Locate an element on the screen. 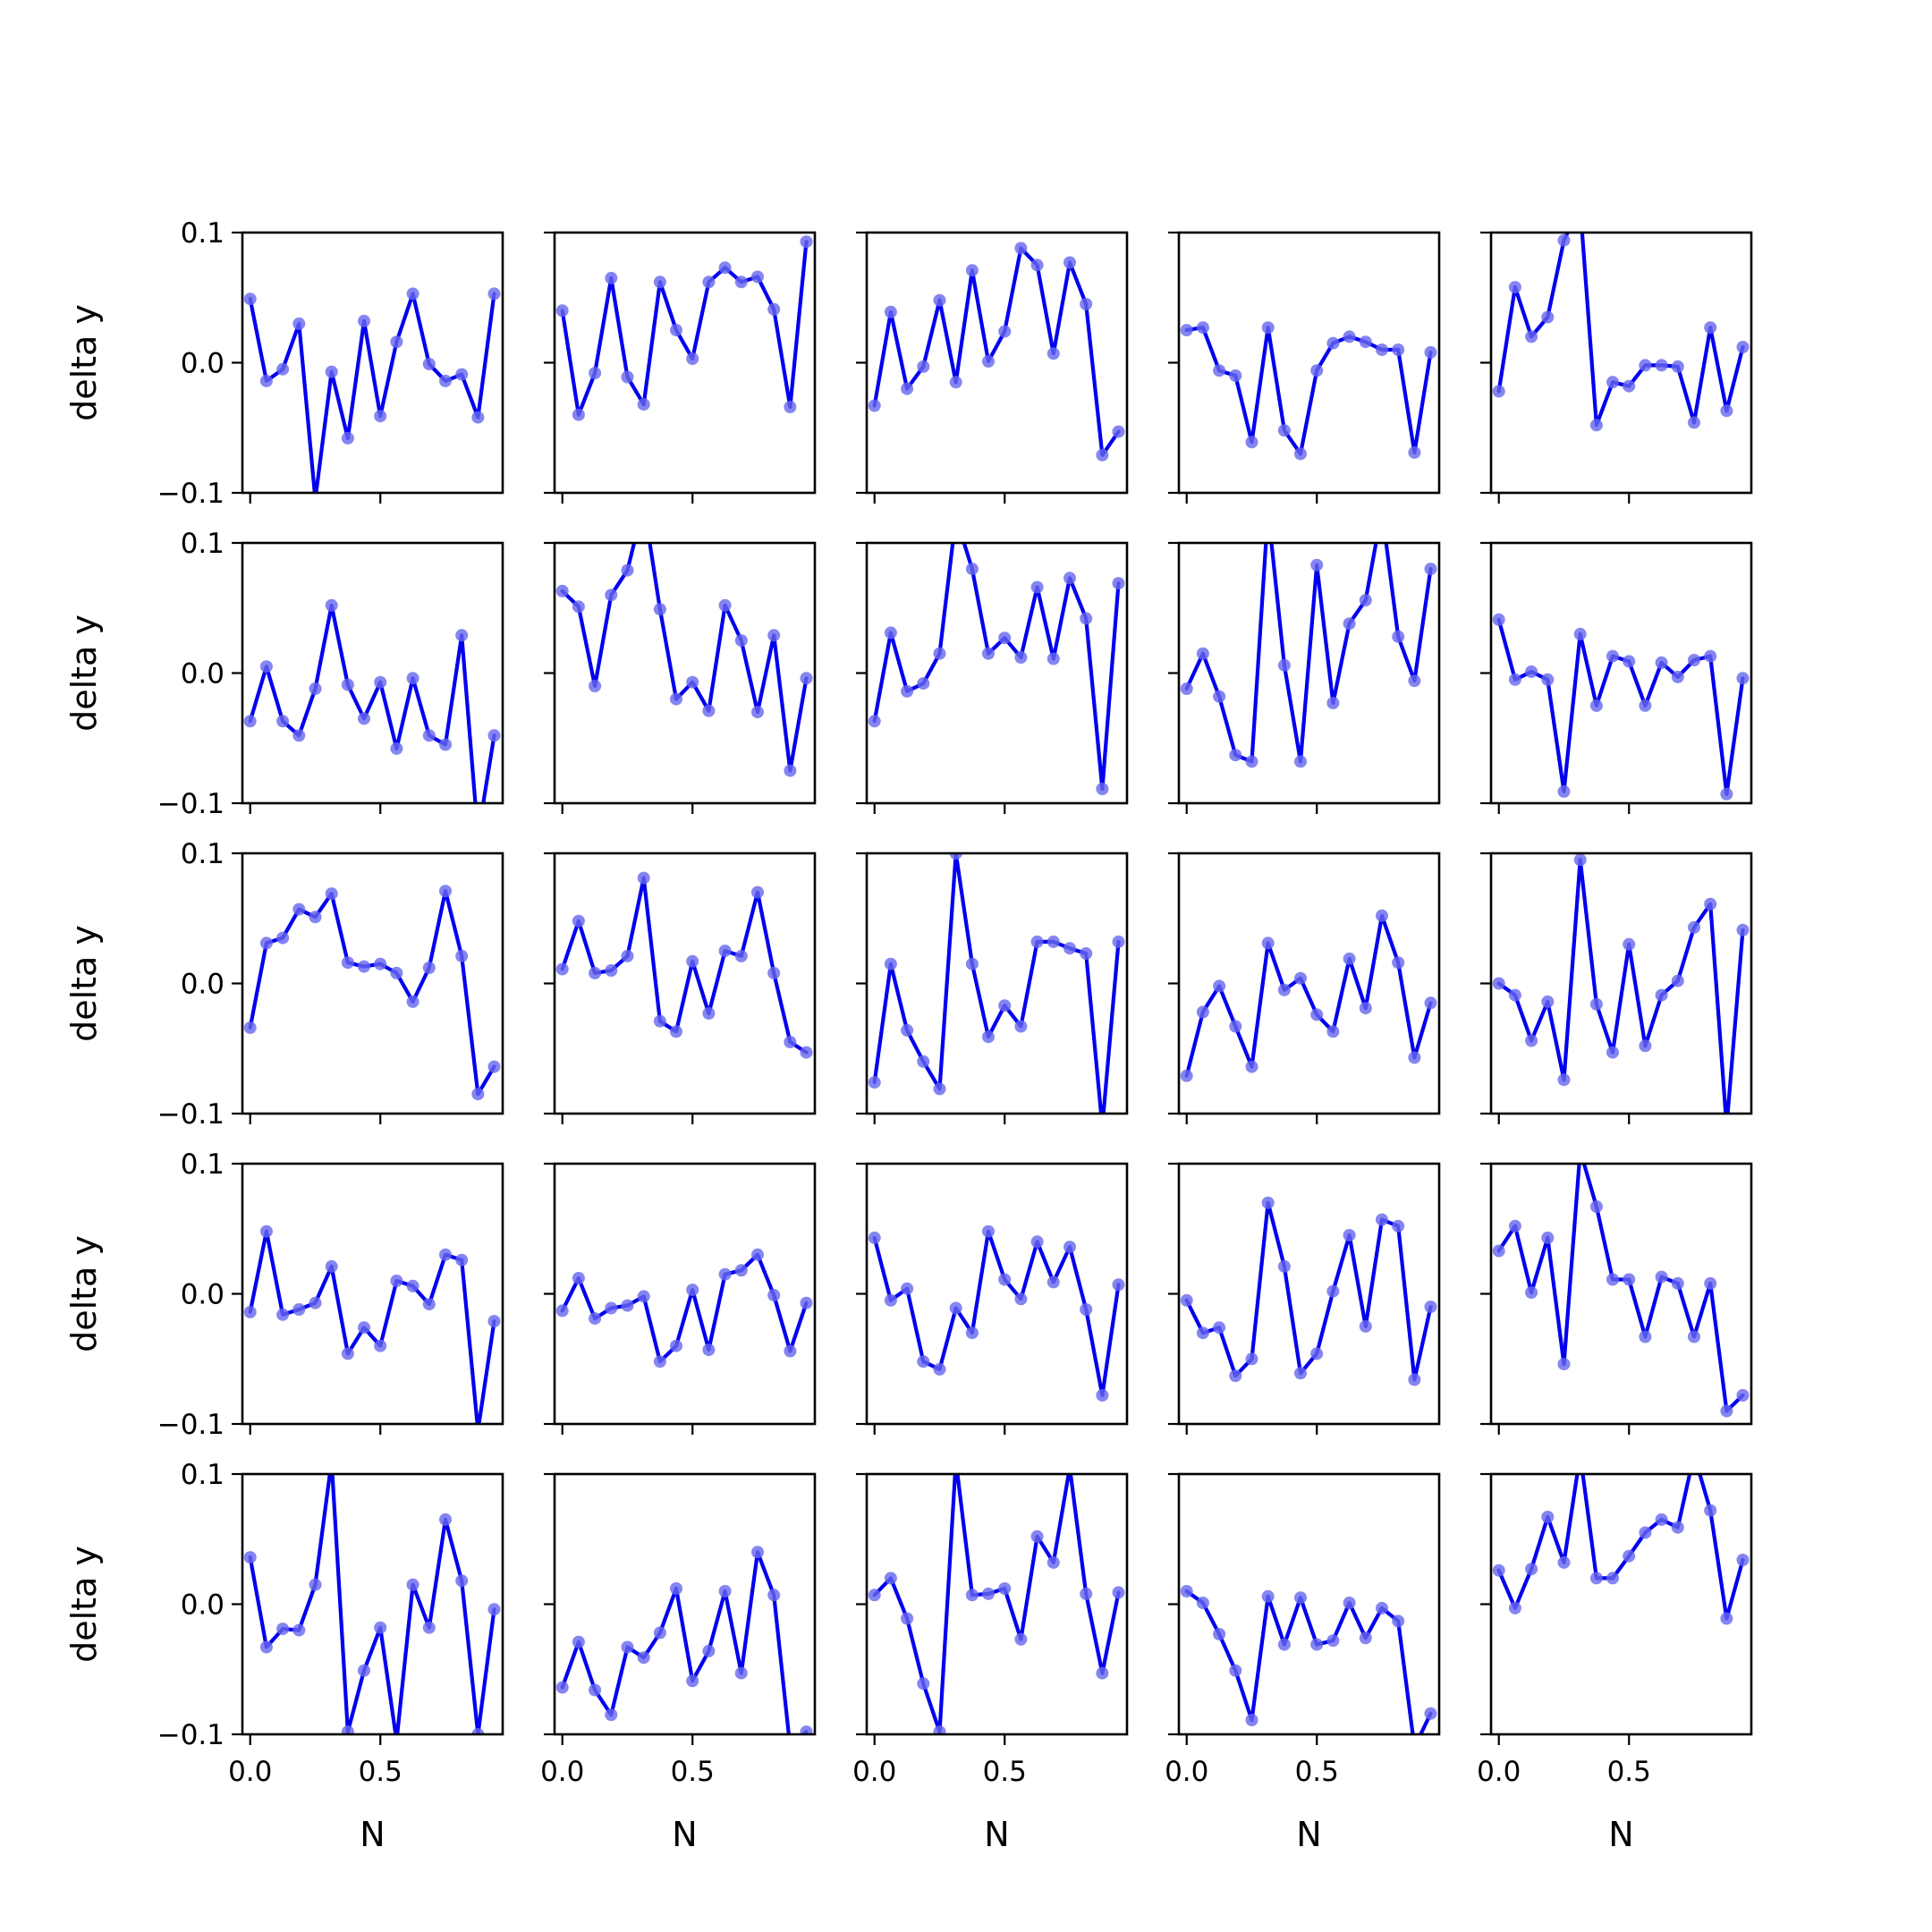 The image size is (1932, 1932). subplot-r1-c3 is located at coordinates (992, 367).